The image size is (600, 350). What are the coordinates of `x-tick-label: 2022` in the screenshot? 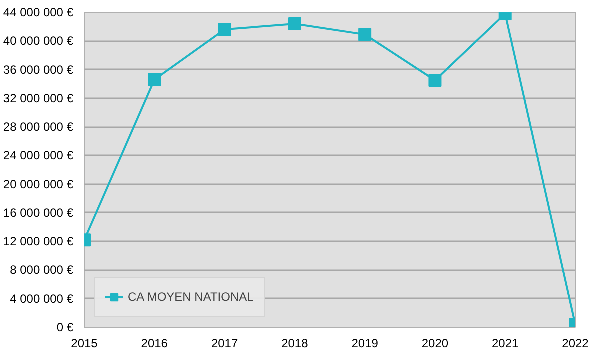 It's located at (576, 343).